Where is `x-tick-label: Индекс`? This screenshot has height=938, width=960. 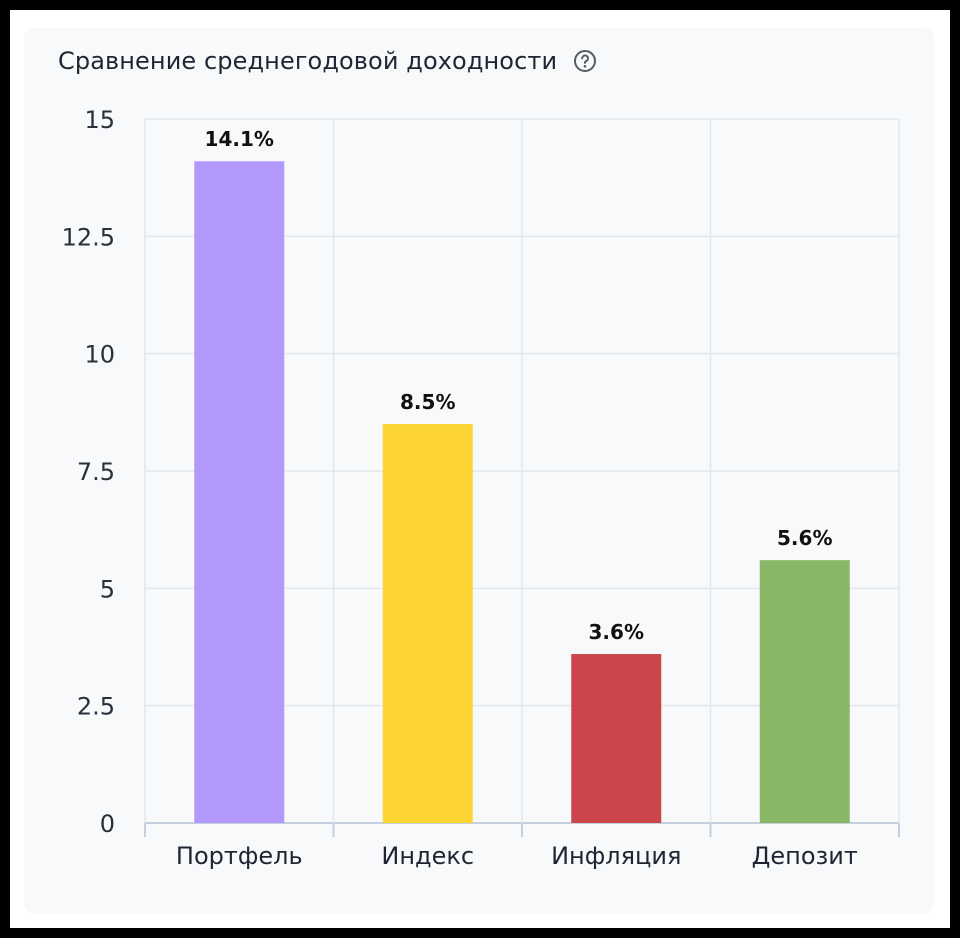 x-tick-label: Индекс is located at coordinates (427, 856).